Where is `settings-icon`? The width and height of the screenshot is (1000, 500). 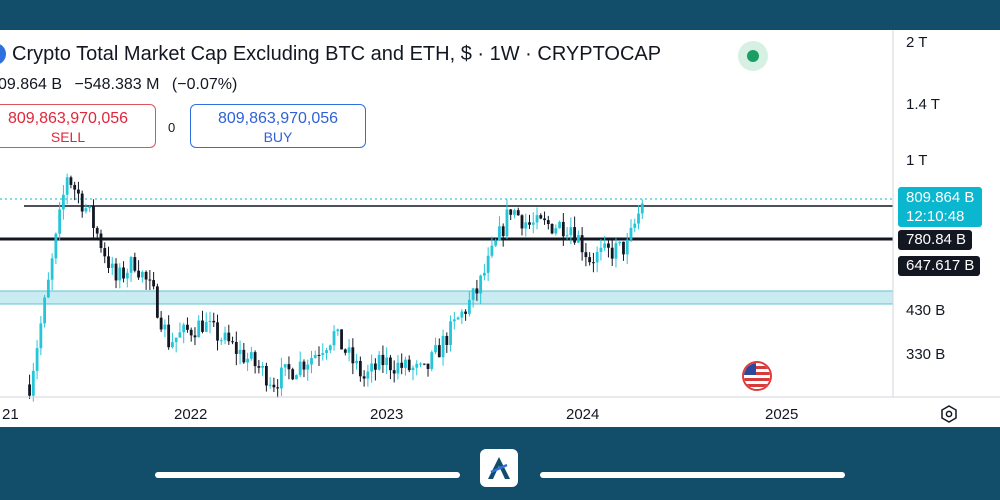 settings-icon is located at coordinates (949, 414).